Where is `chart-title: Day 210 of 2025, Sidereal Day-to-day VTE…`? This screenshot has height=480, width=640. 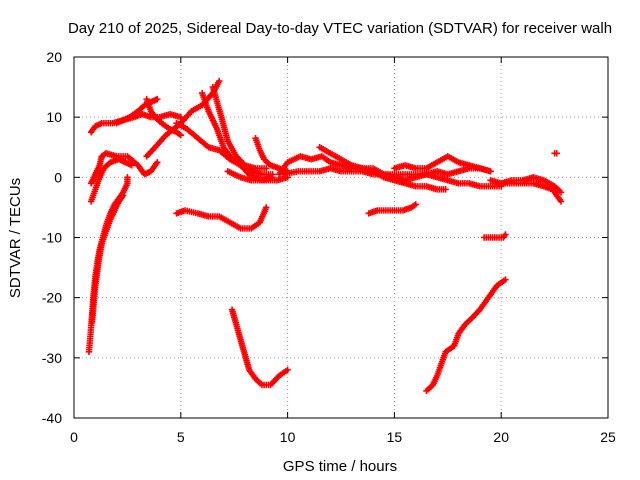
chart-title: Day 210 of 2025, Sidereal Day-to-day VTE… is located at coordinates (340, 28).